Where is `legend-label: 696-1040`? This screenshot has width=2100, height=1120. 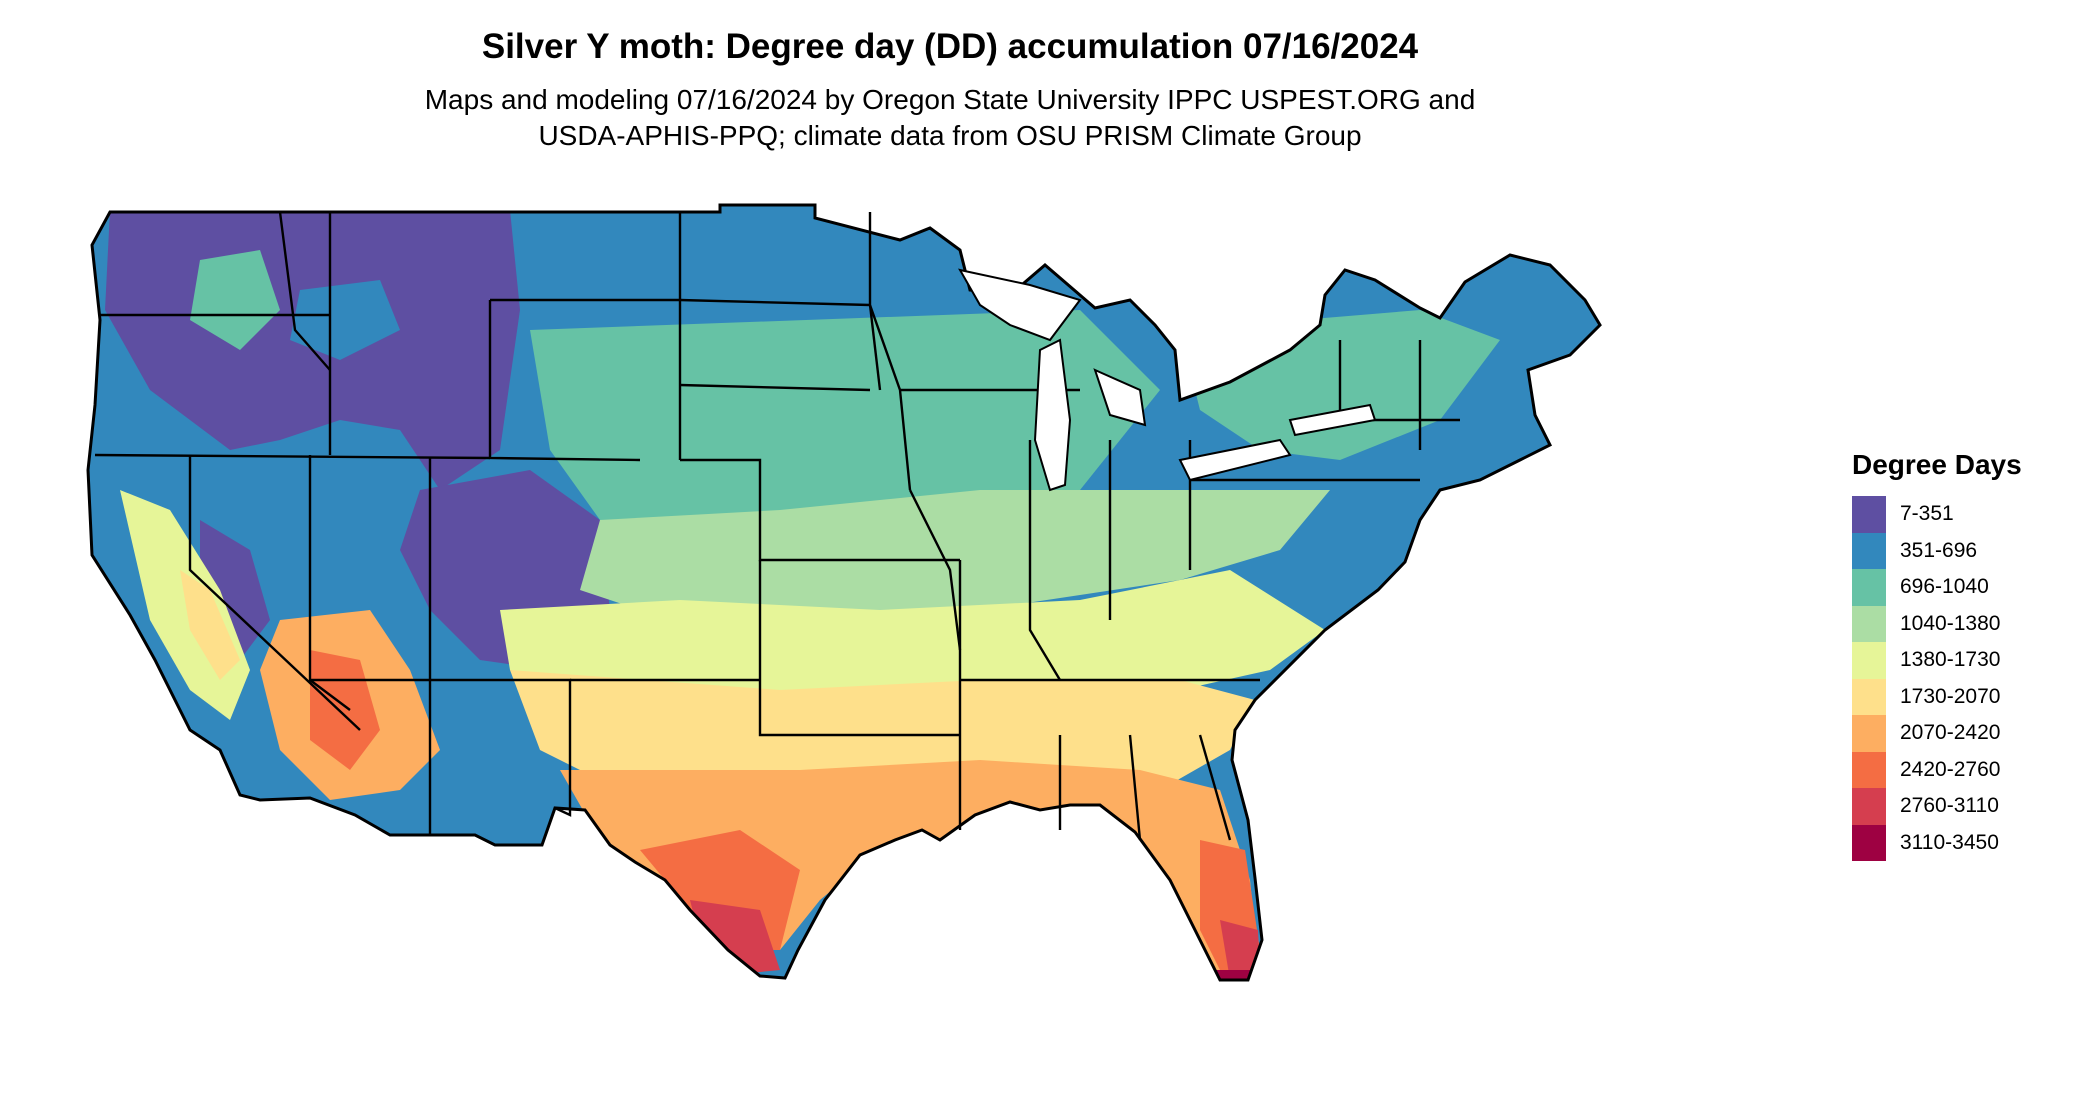
legend-label: 696-1040 is located at coordinates (1944, 587).